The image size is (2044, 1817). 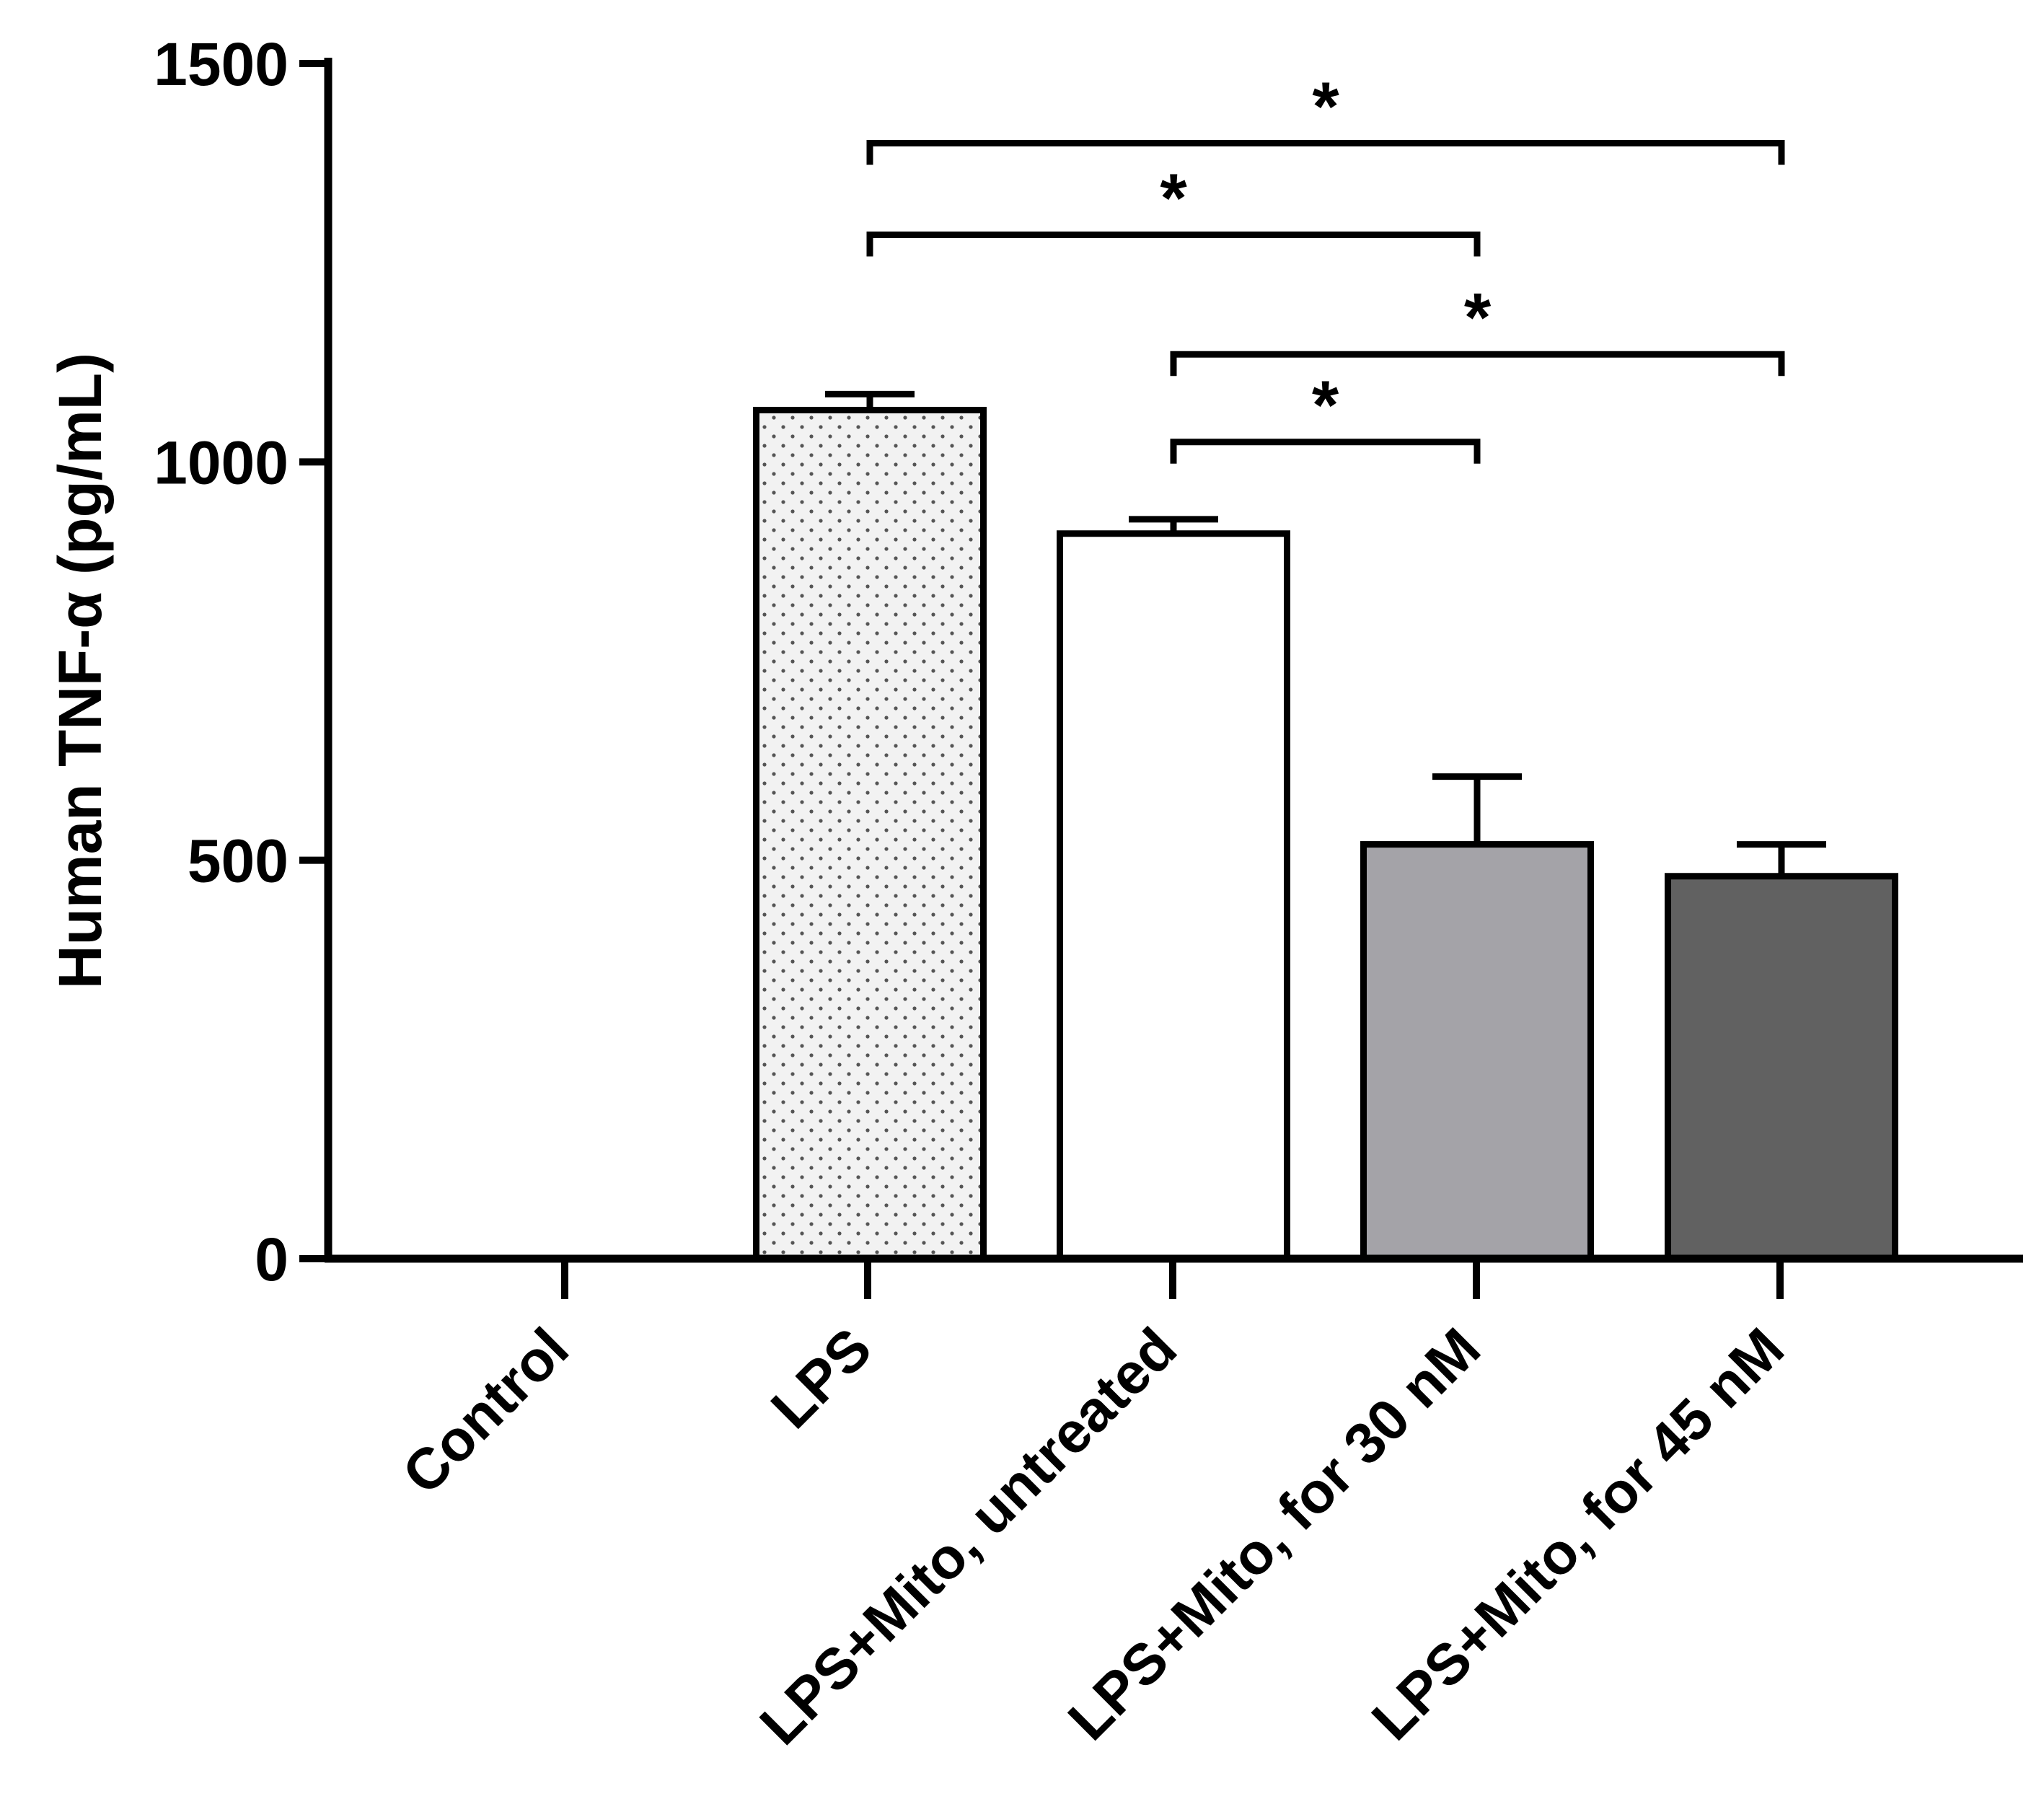 What do you see at coordinates (821, 1378) in the screenshot?
I see `x-category-label: LPS` at bounding box center [821, 1378].